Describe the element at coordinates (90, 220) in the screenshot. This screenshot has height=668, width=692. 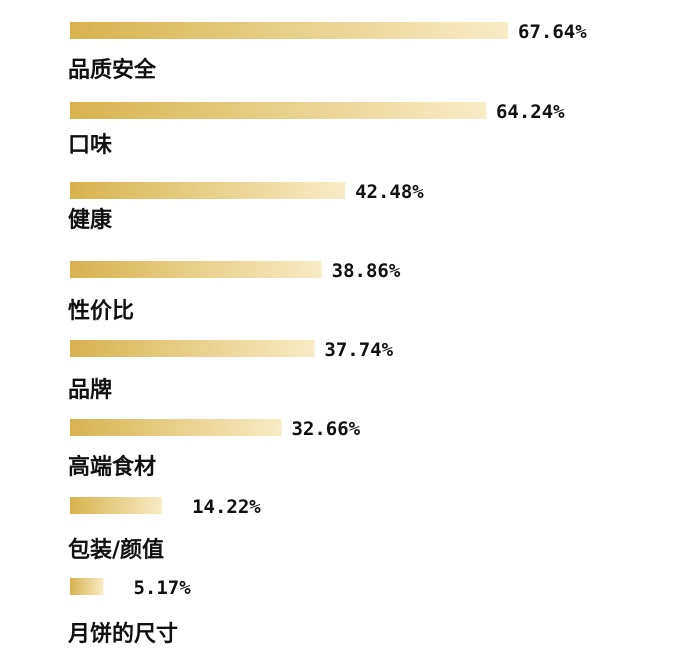
I see `category-label-3: 健康` at that location.